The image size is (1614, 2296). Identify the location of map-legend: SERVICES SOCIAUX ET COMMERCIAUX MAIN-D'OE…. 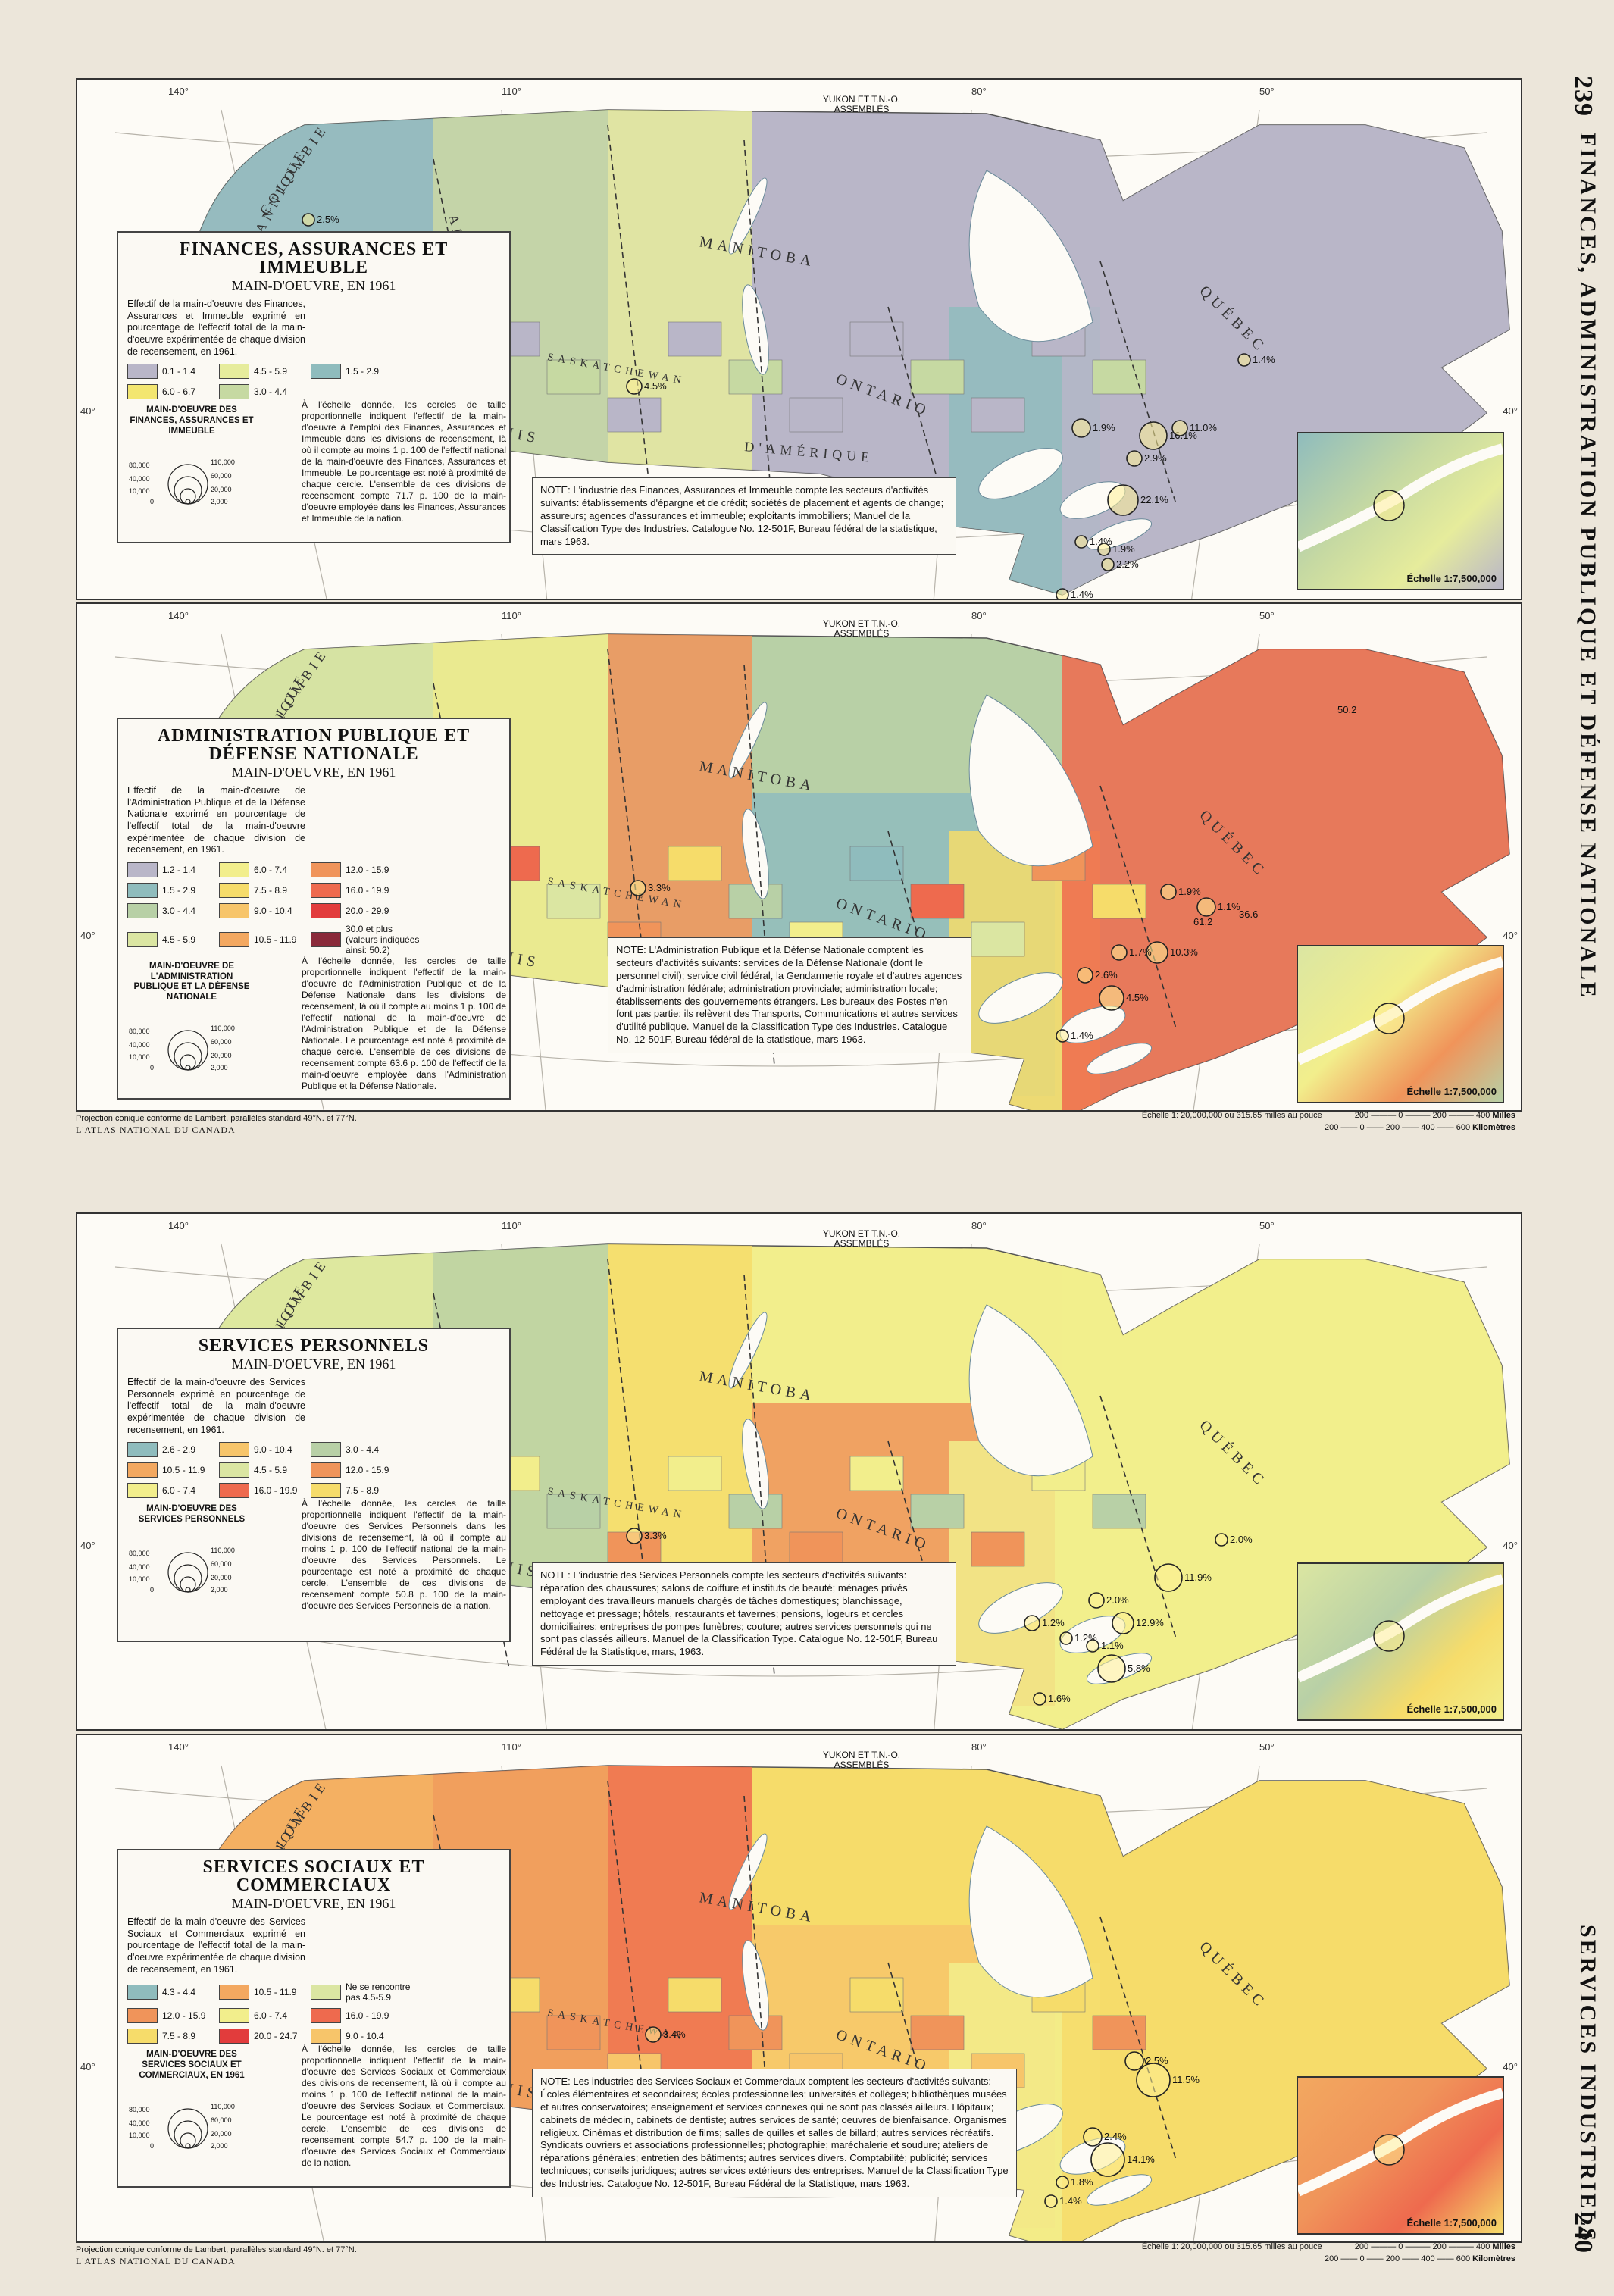
(314, 2018).